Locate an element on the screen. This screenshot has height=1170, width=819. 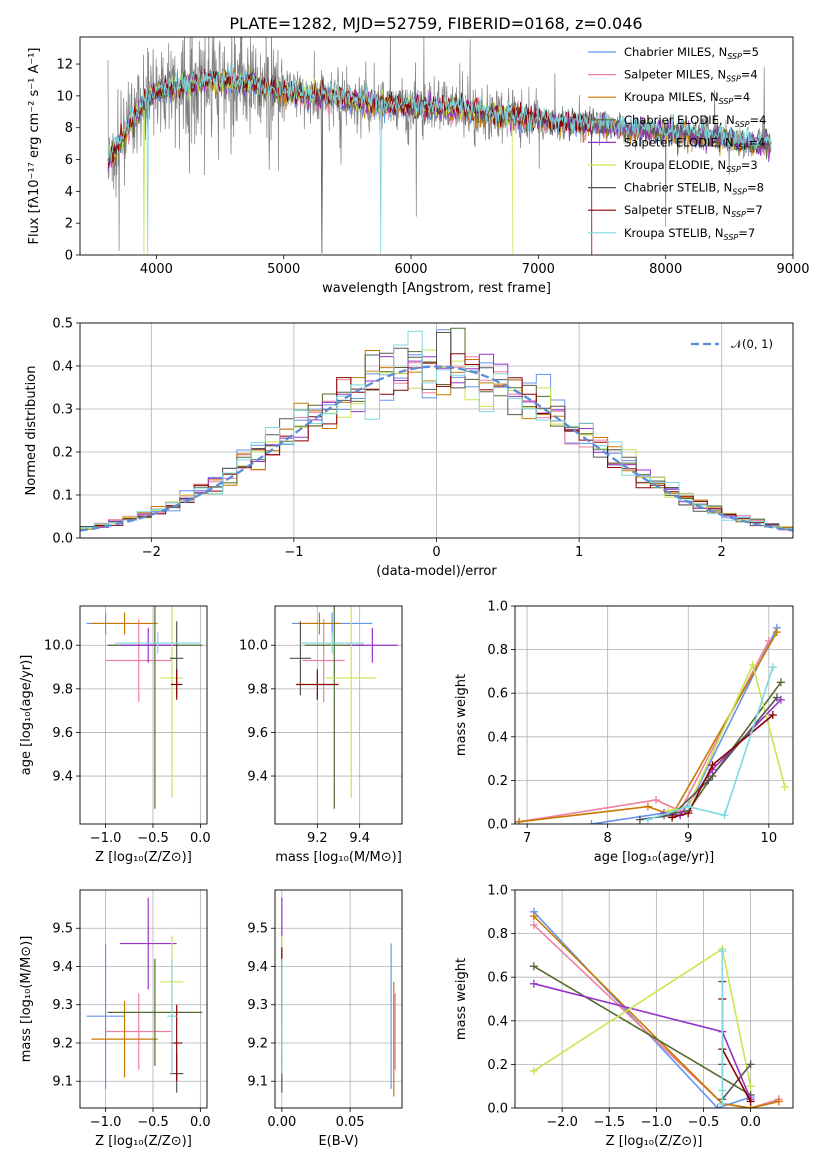
y-tick-label: 1.0 is located at coordinates (497, 607).